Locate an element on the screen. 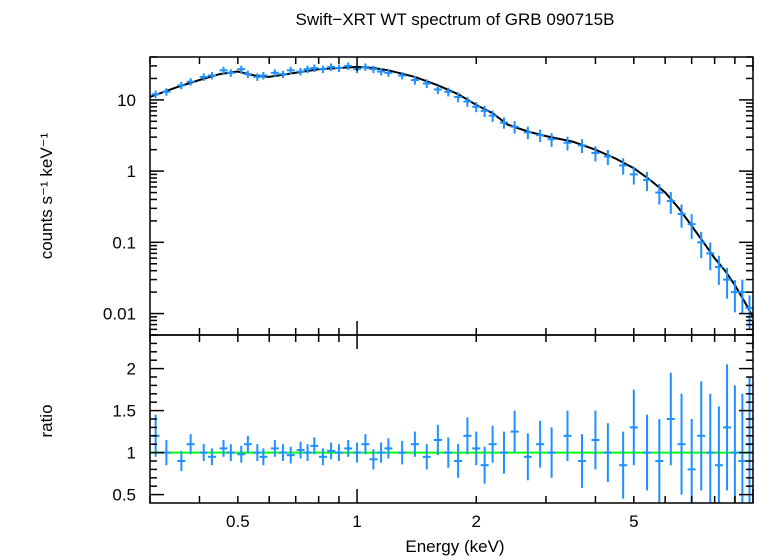  ratio-y-tick-label: 1.5 is located at coordinates (124, 411).